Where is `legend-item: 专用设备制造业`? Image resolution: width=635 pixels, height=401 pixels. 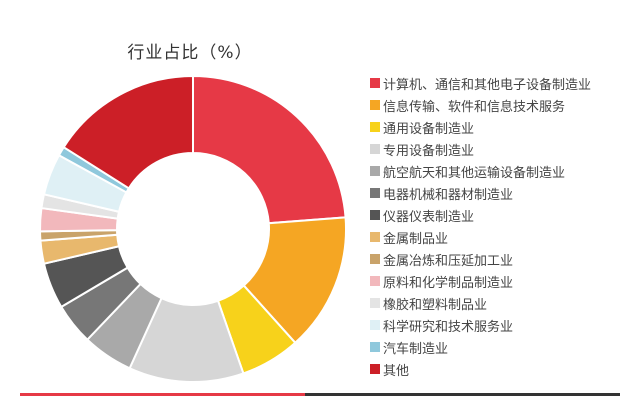 legend-item: 专用设备制造业 is located at coordinates (480, 149).